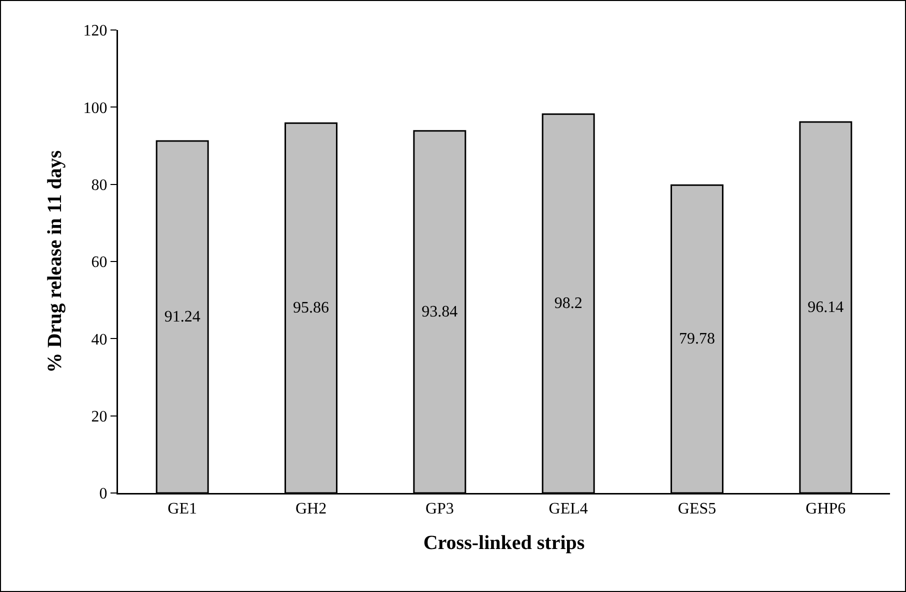 The height and width of the screenshot is (592, 906). Describe the element at coordinates (55, 261) in the screenshot. I see `y-axis-title: % Drug release in 11 days` at that location.